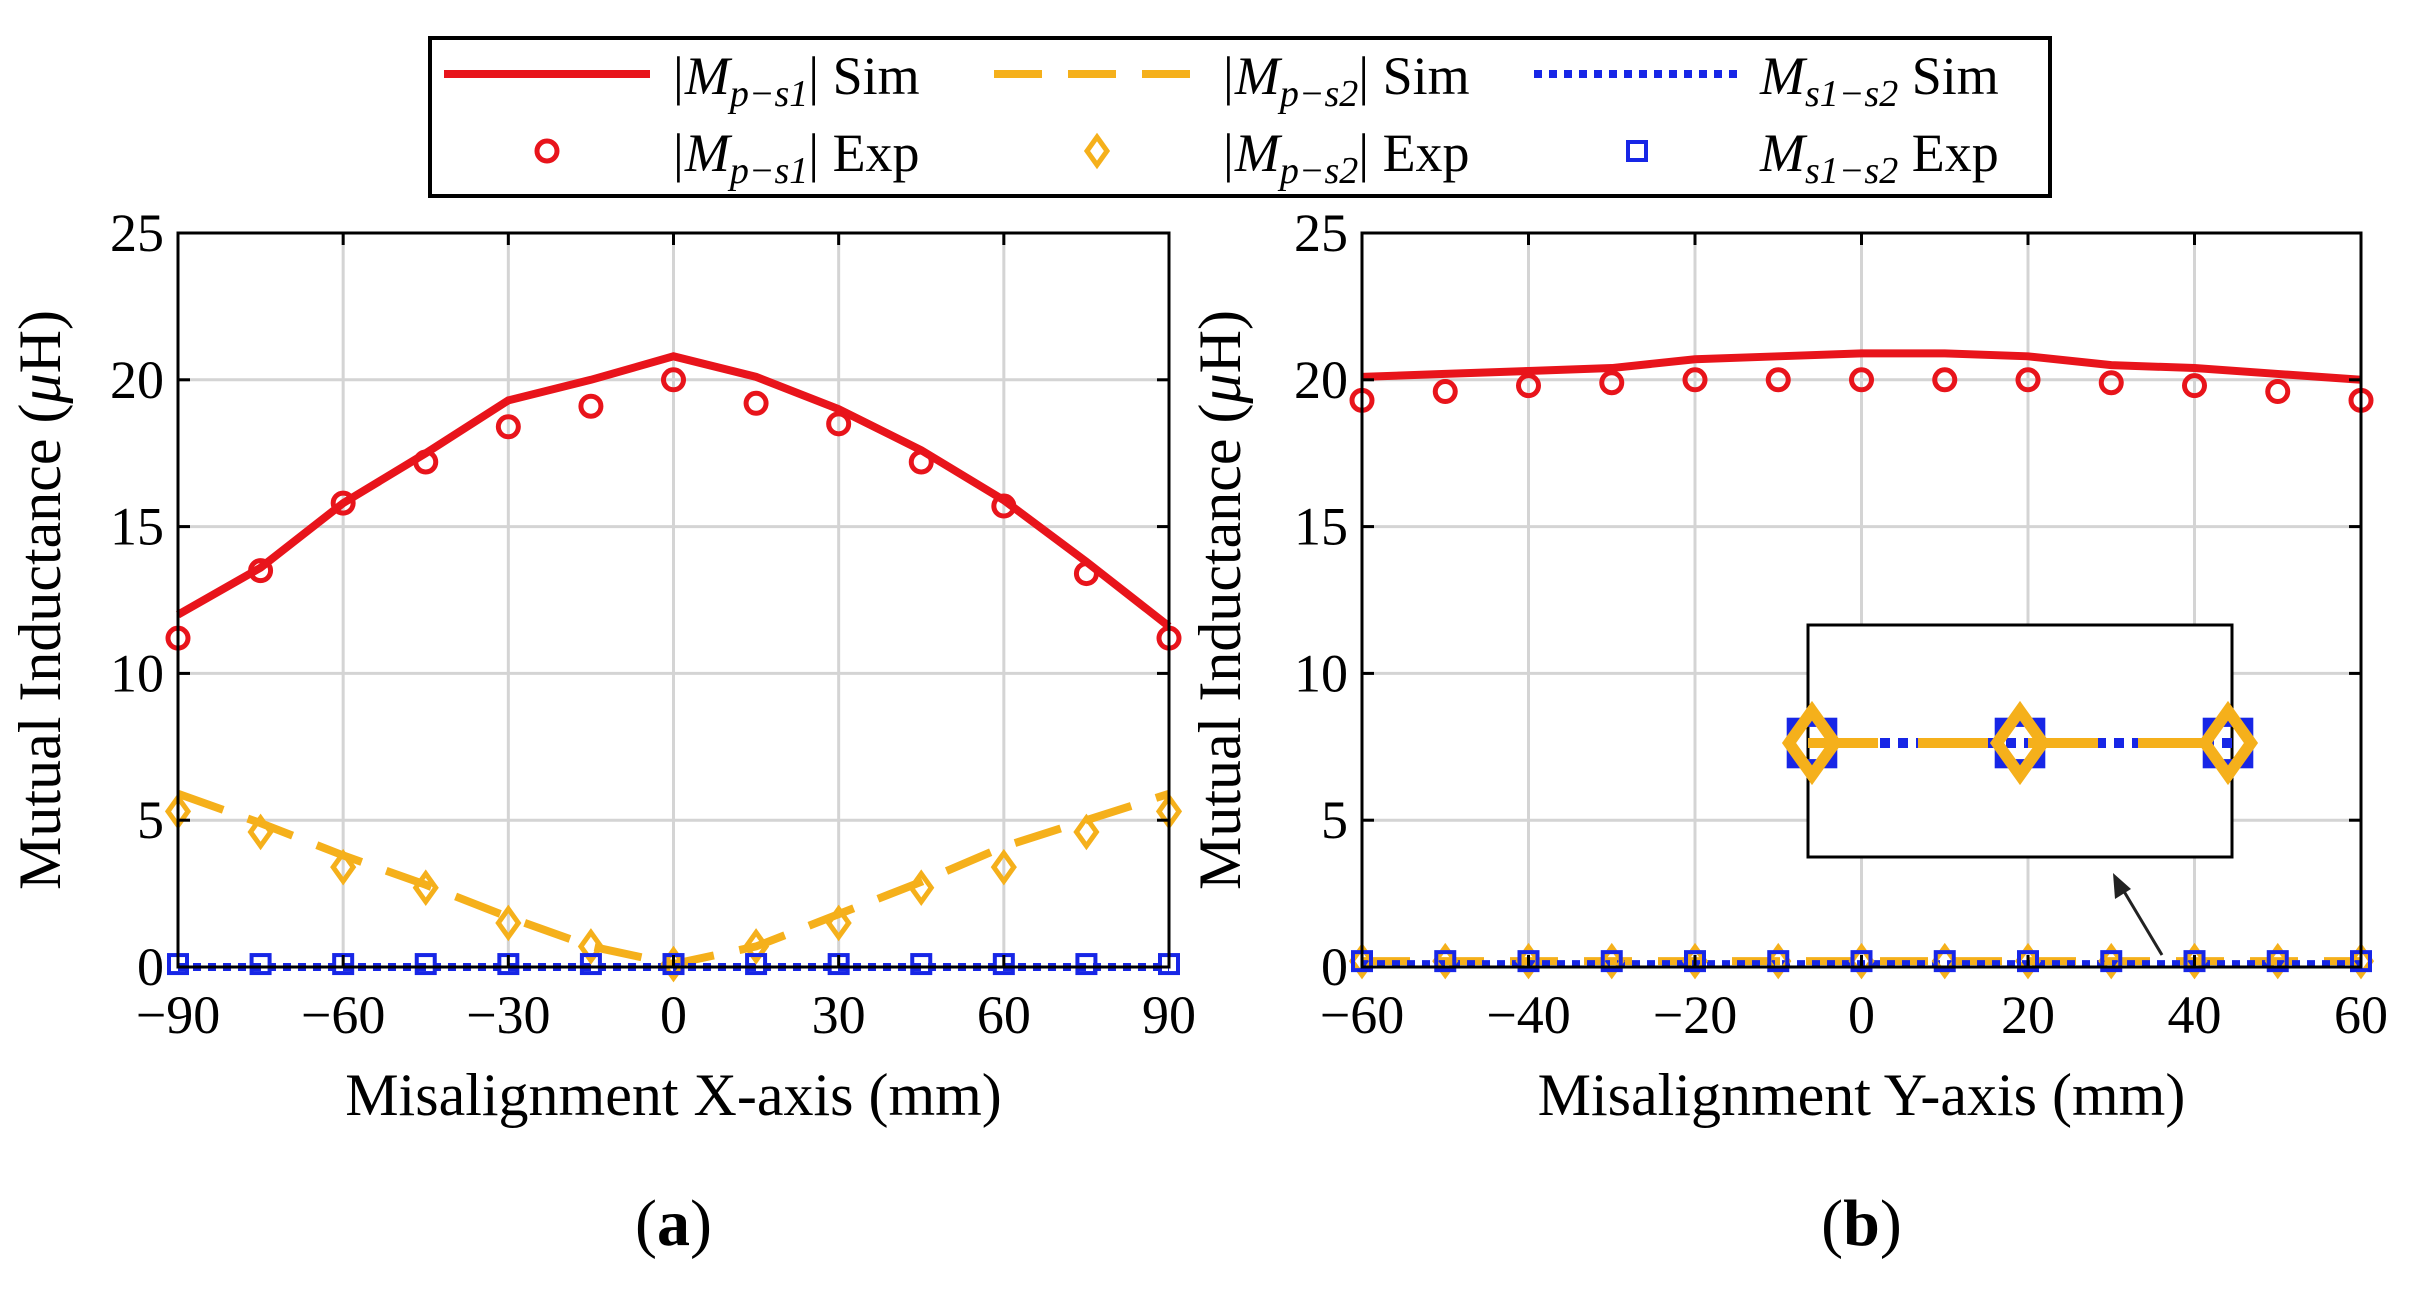 This screenshot has width=2414, height=1312. Describe the element at coordinates (673, 1095) in the screenshot. I see `x-axis-label: Misalignment X-axis (mm)` at that location.